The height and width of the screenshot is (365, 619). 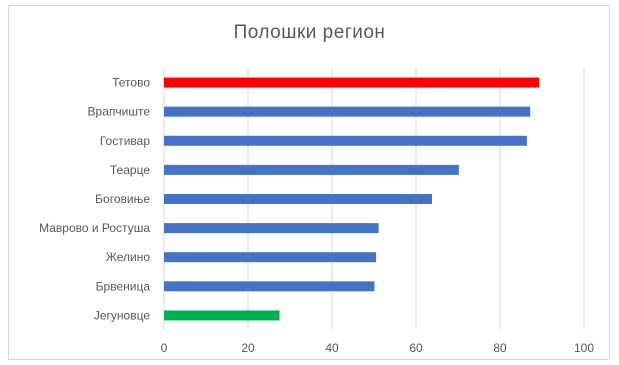 I want to click on category-label: Теарце, so click(x=130, y=170).